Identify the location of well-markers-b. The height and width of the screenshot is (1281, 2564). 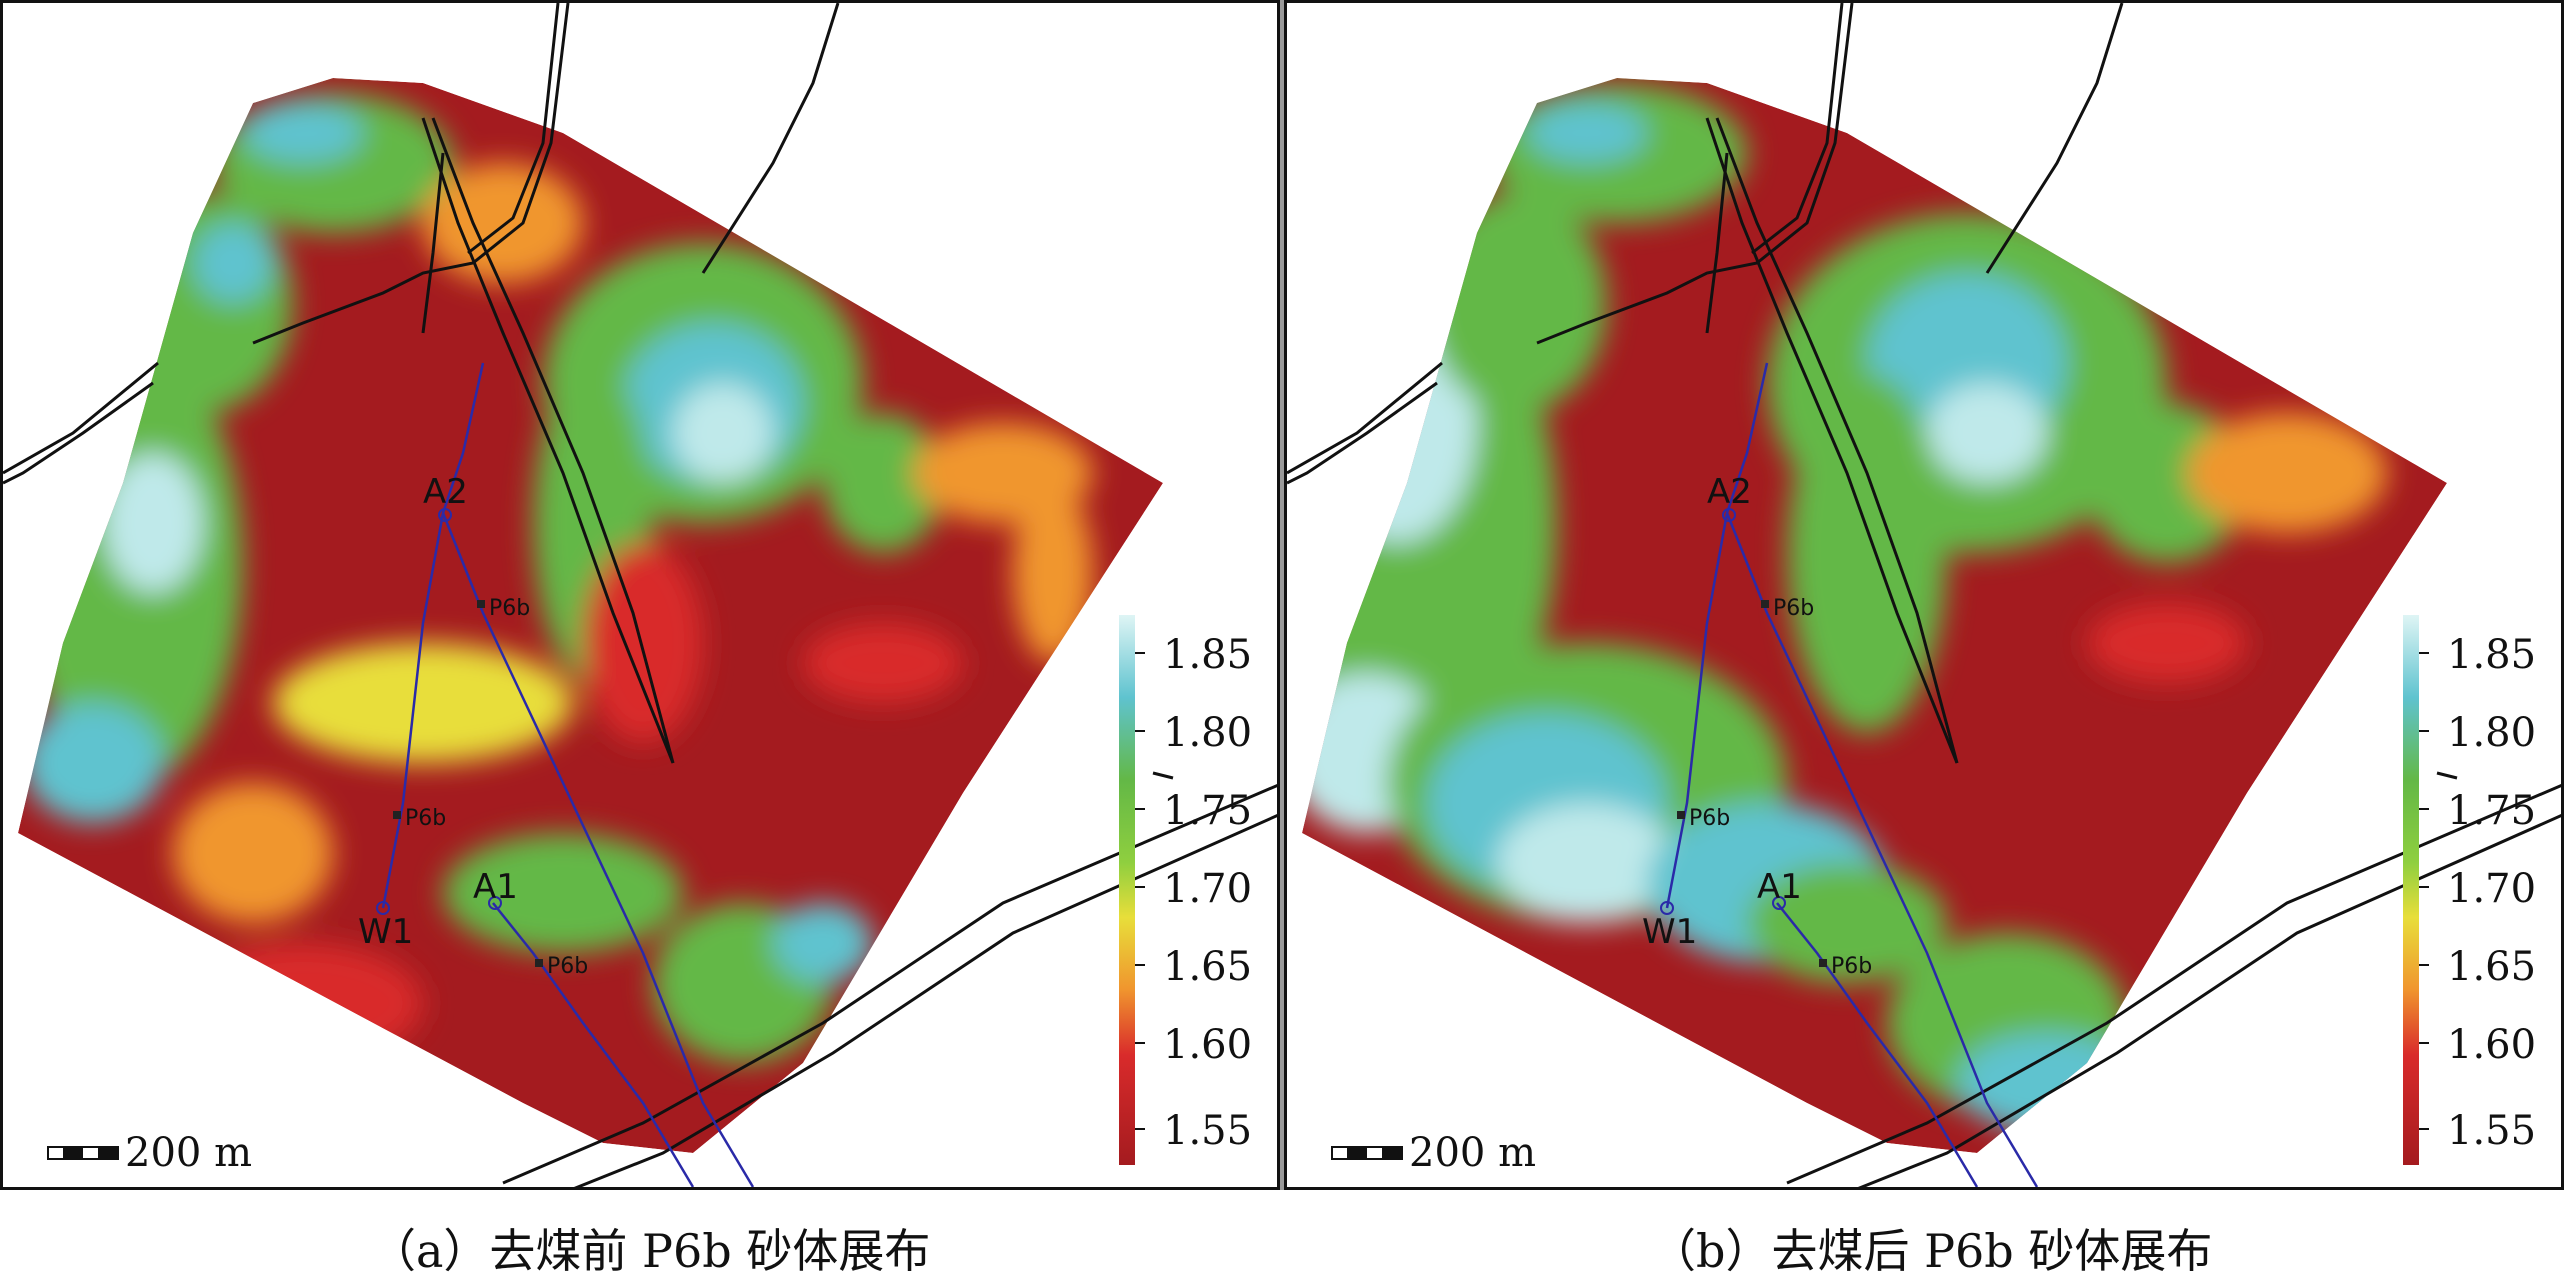
(1743, 737).